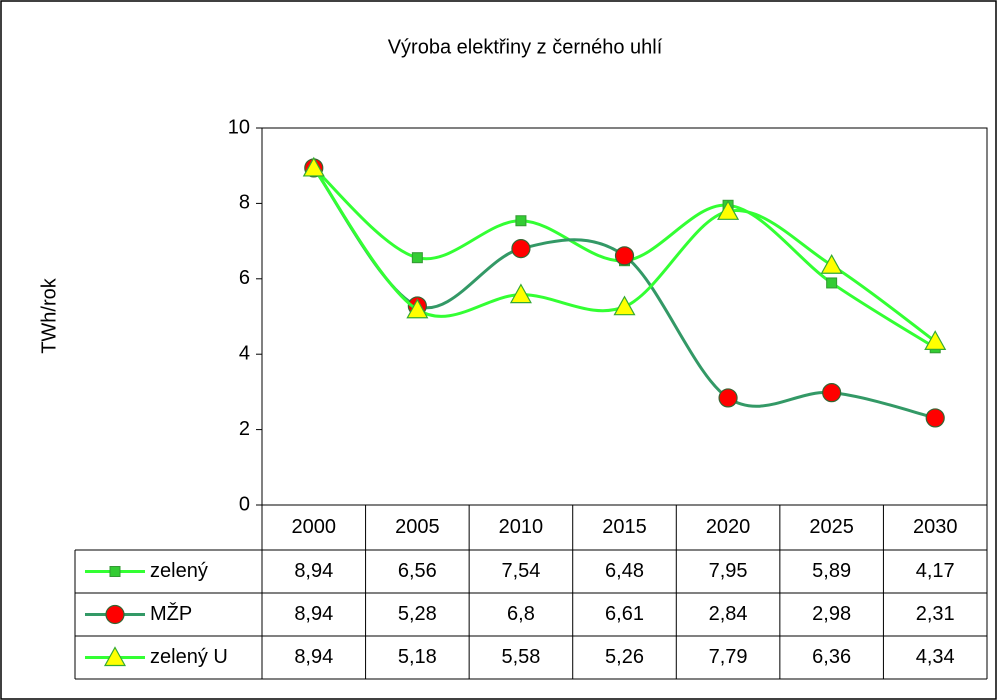  What do you see at coordinates (49, 315) in the screenshot?
I see `y-axis-label: TWh/rok` at bounding box center [49, 315].